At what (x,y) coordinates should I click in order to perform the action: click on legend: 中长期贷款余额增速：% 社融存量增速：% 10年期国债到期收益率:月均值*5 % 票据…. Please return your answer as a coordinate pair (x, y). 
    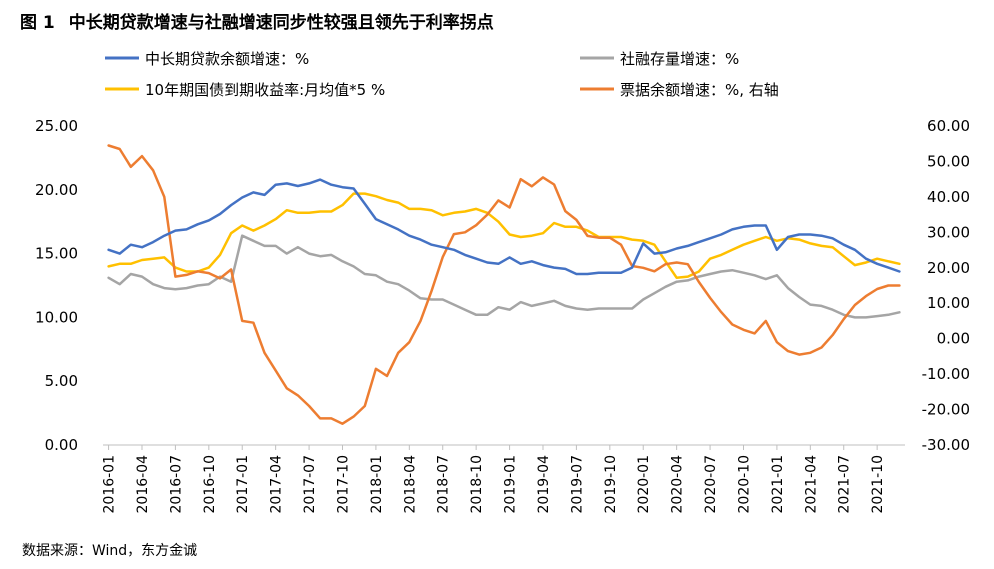
    Looking at the image, I should click on (442, 74).